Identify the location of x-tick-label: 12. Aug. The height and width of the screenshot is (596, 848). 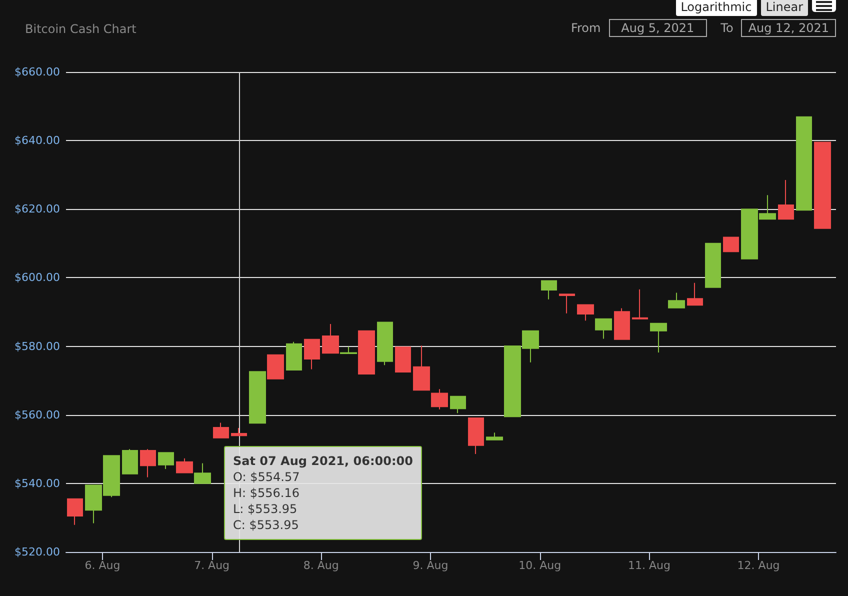
(758, 565).